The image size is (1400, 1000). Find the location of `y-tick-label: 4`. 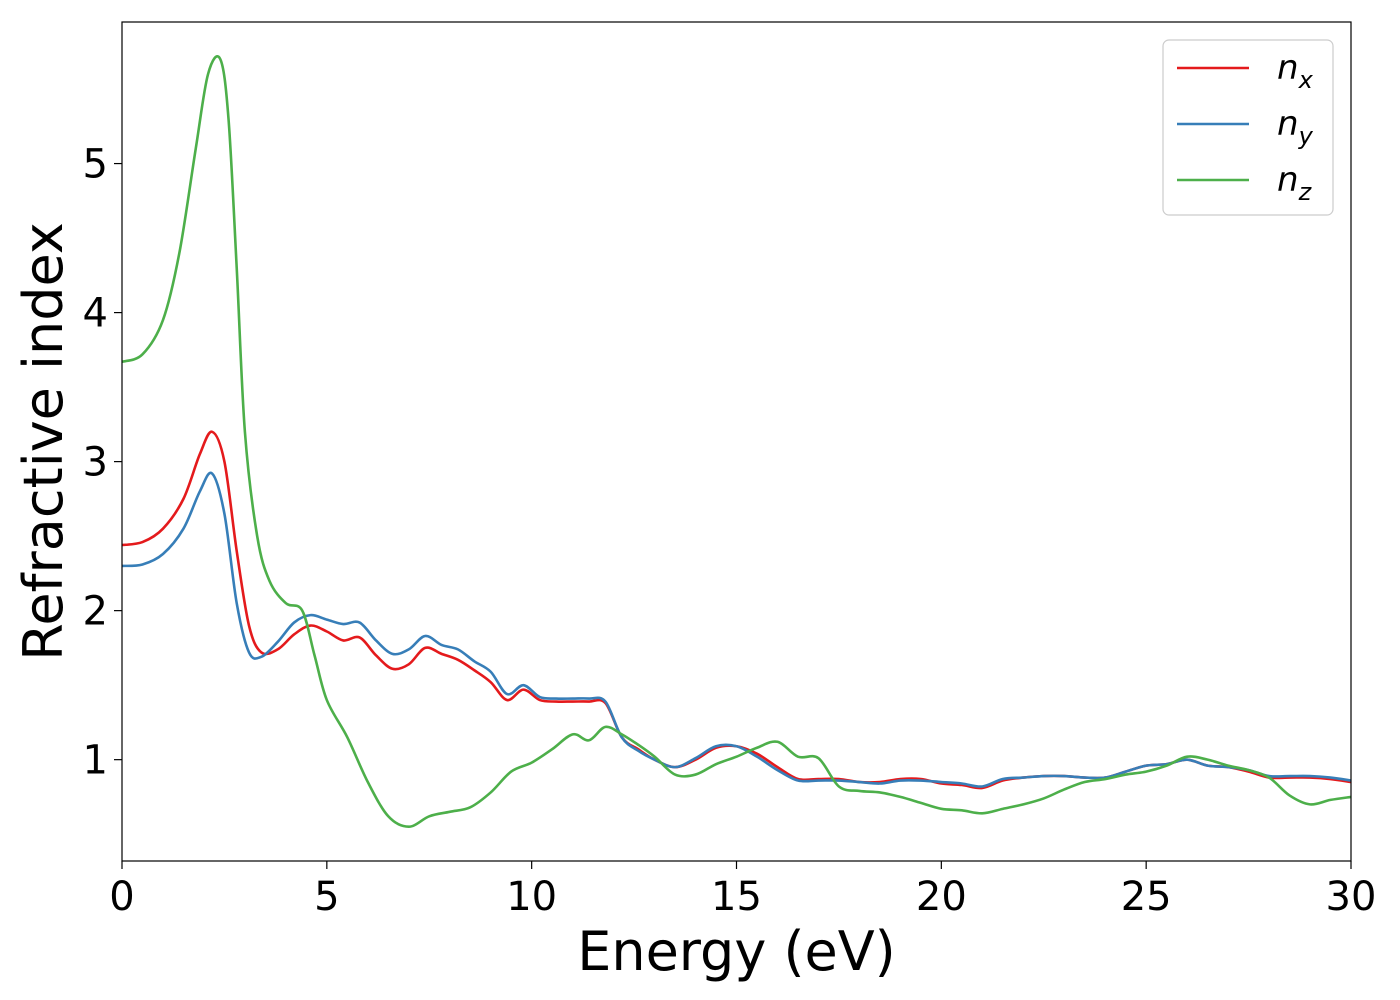

y-tick-label: 4 is located at coordinates (95, 314).